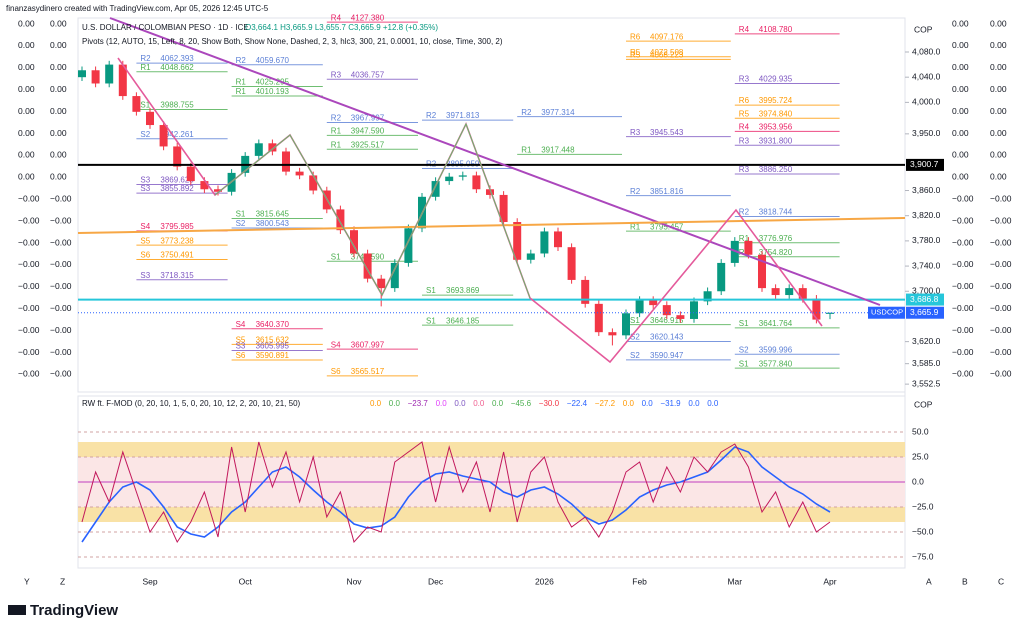  What do you see at coordinates (924, 299) in the screenshot?
I see `price-tag-label: 3,686.8` at bounding box center [924, 299].